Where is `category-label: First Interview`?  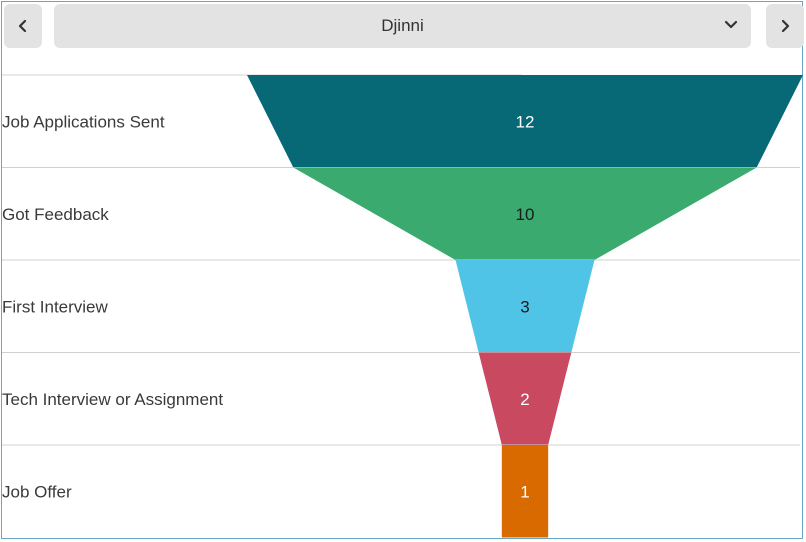
category-label: First Interview is located at coordinates (55, 306).